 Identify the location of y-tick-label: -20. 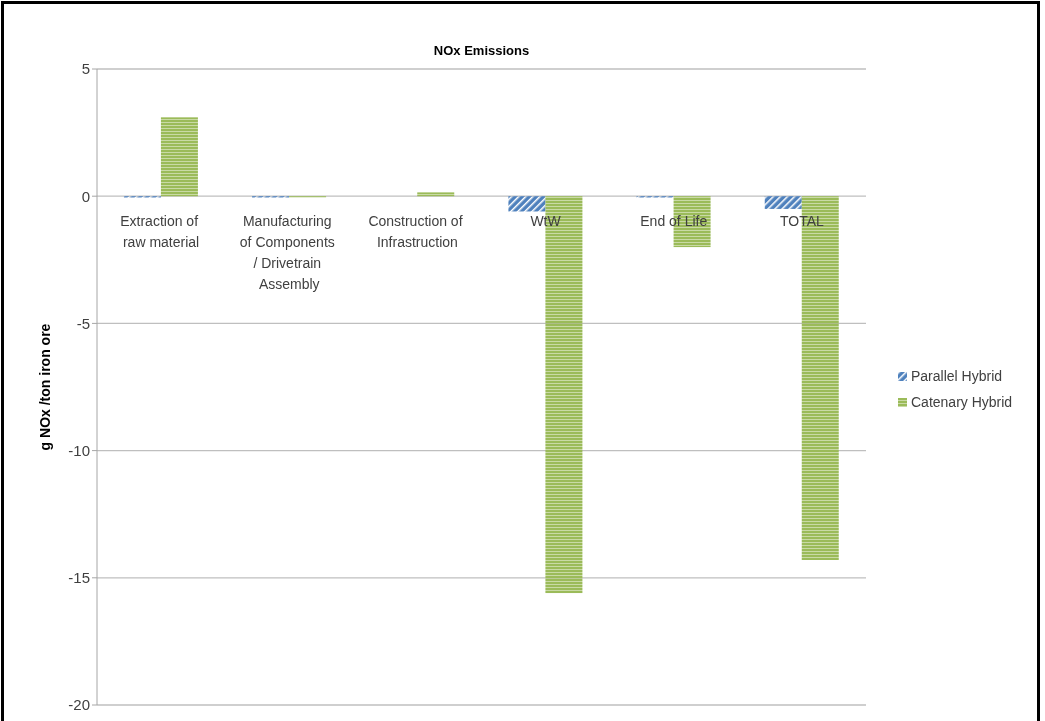
(79, 705).